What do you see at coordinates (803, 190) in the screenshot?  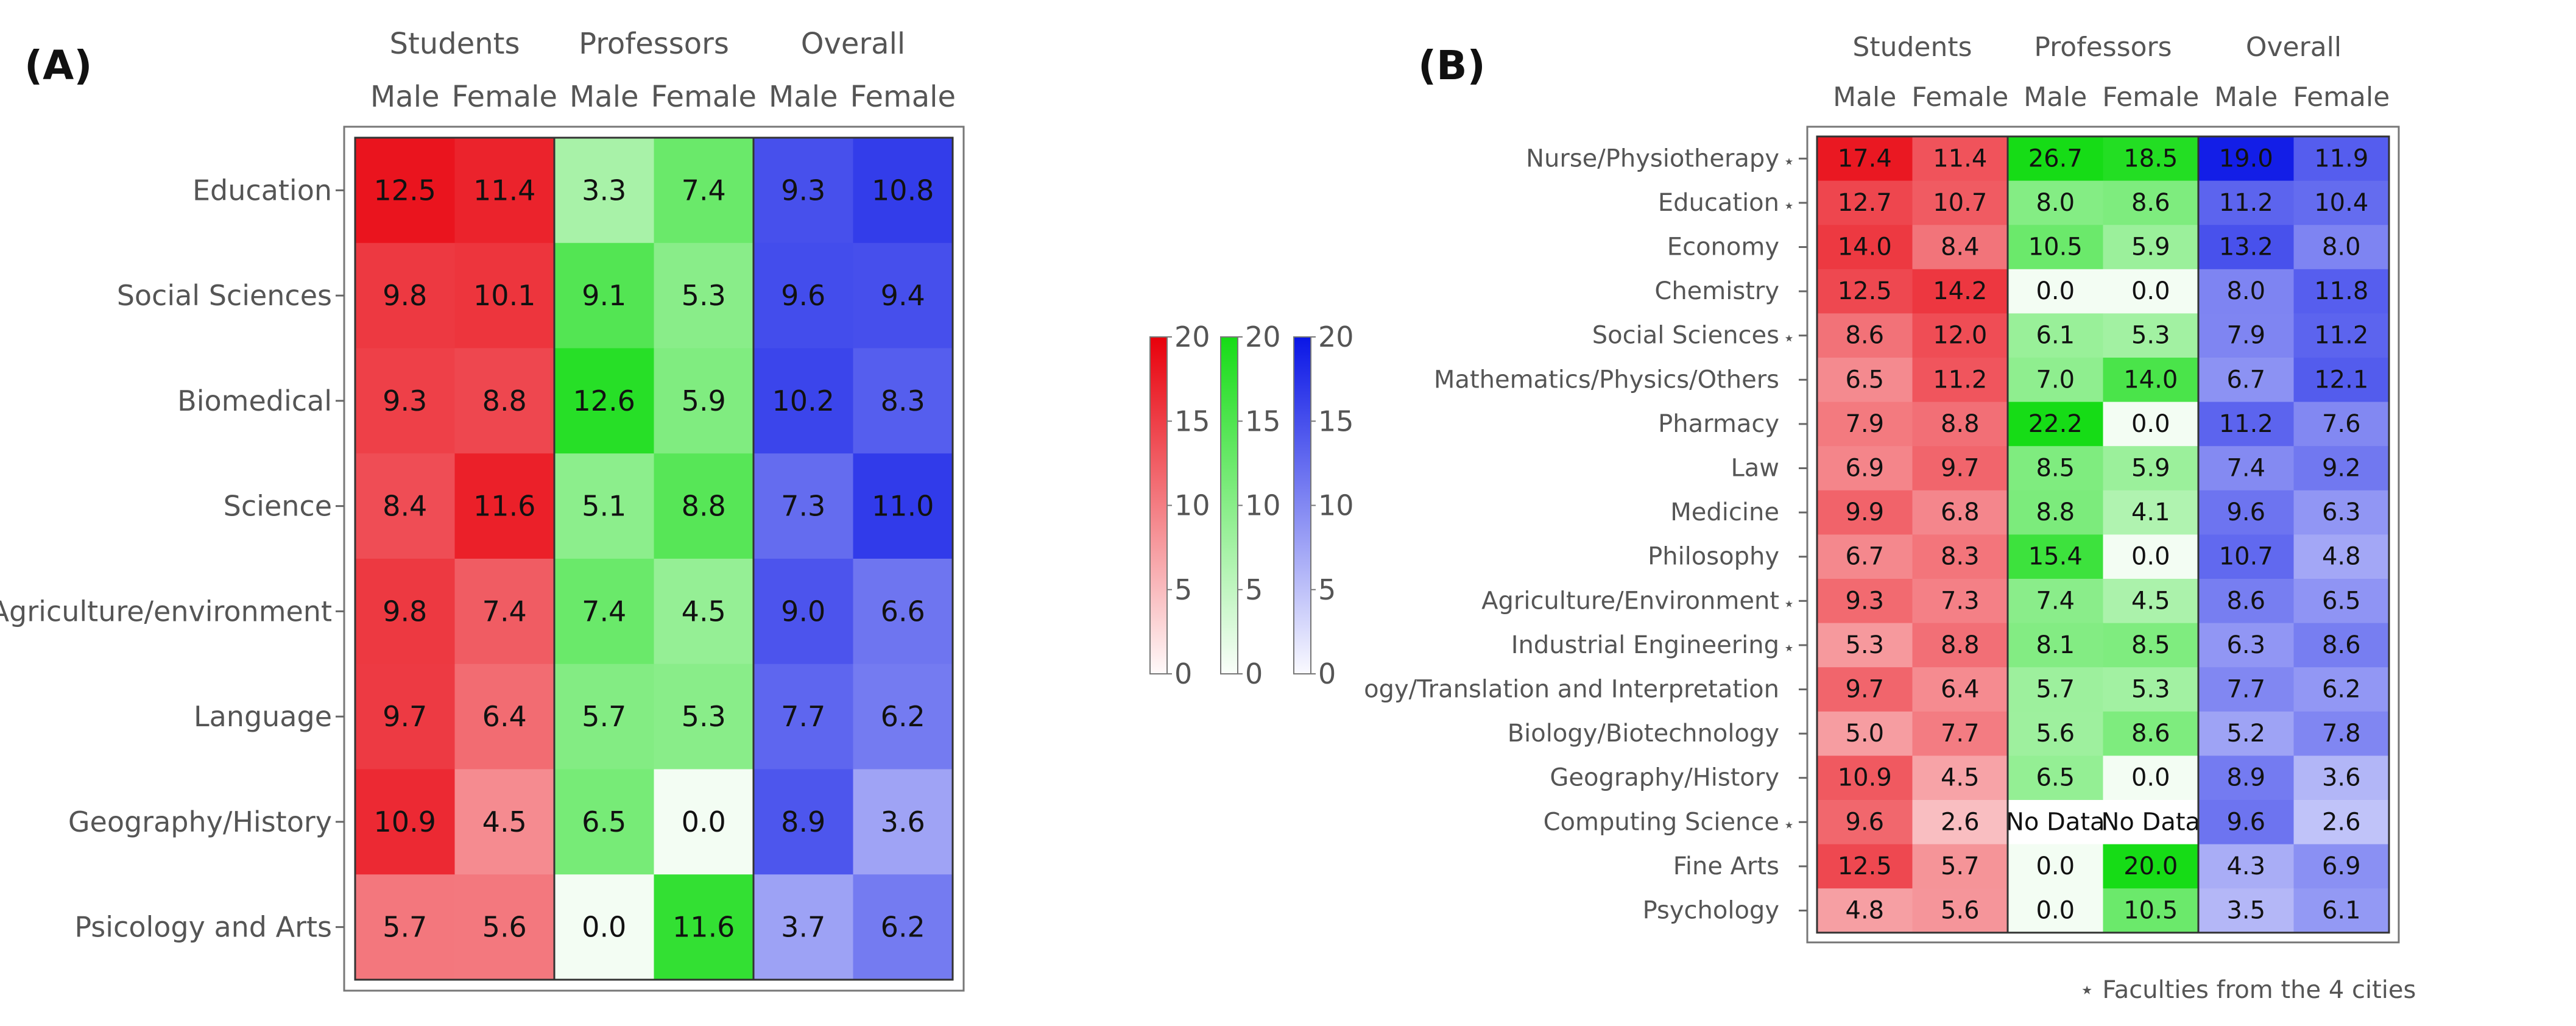 I see `cell-value-label: 9.3` at bounding box center [803, 190].